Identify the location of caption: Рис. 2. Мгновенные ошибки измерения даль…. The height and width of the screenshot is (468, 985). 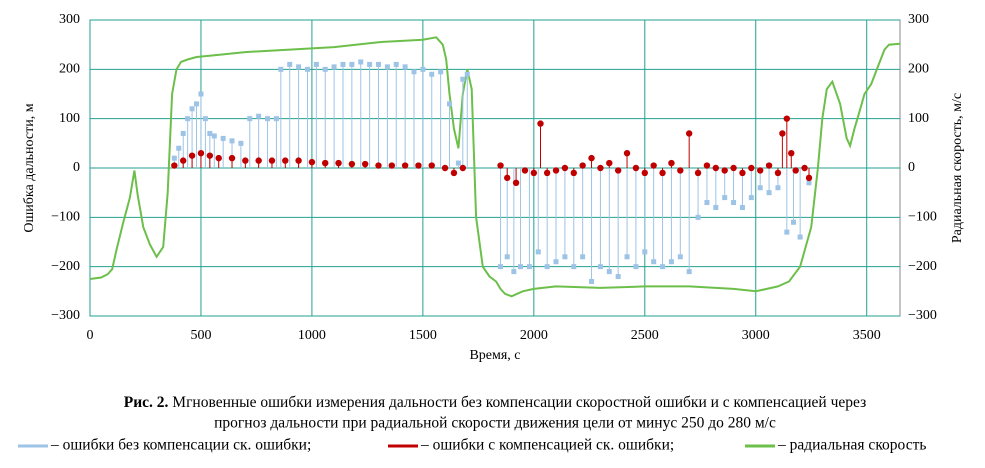
(495, 402).